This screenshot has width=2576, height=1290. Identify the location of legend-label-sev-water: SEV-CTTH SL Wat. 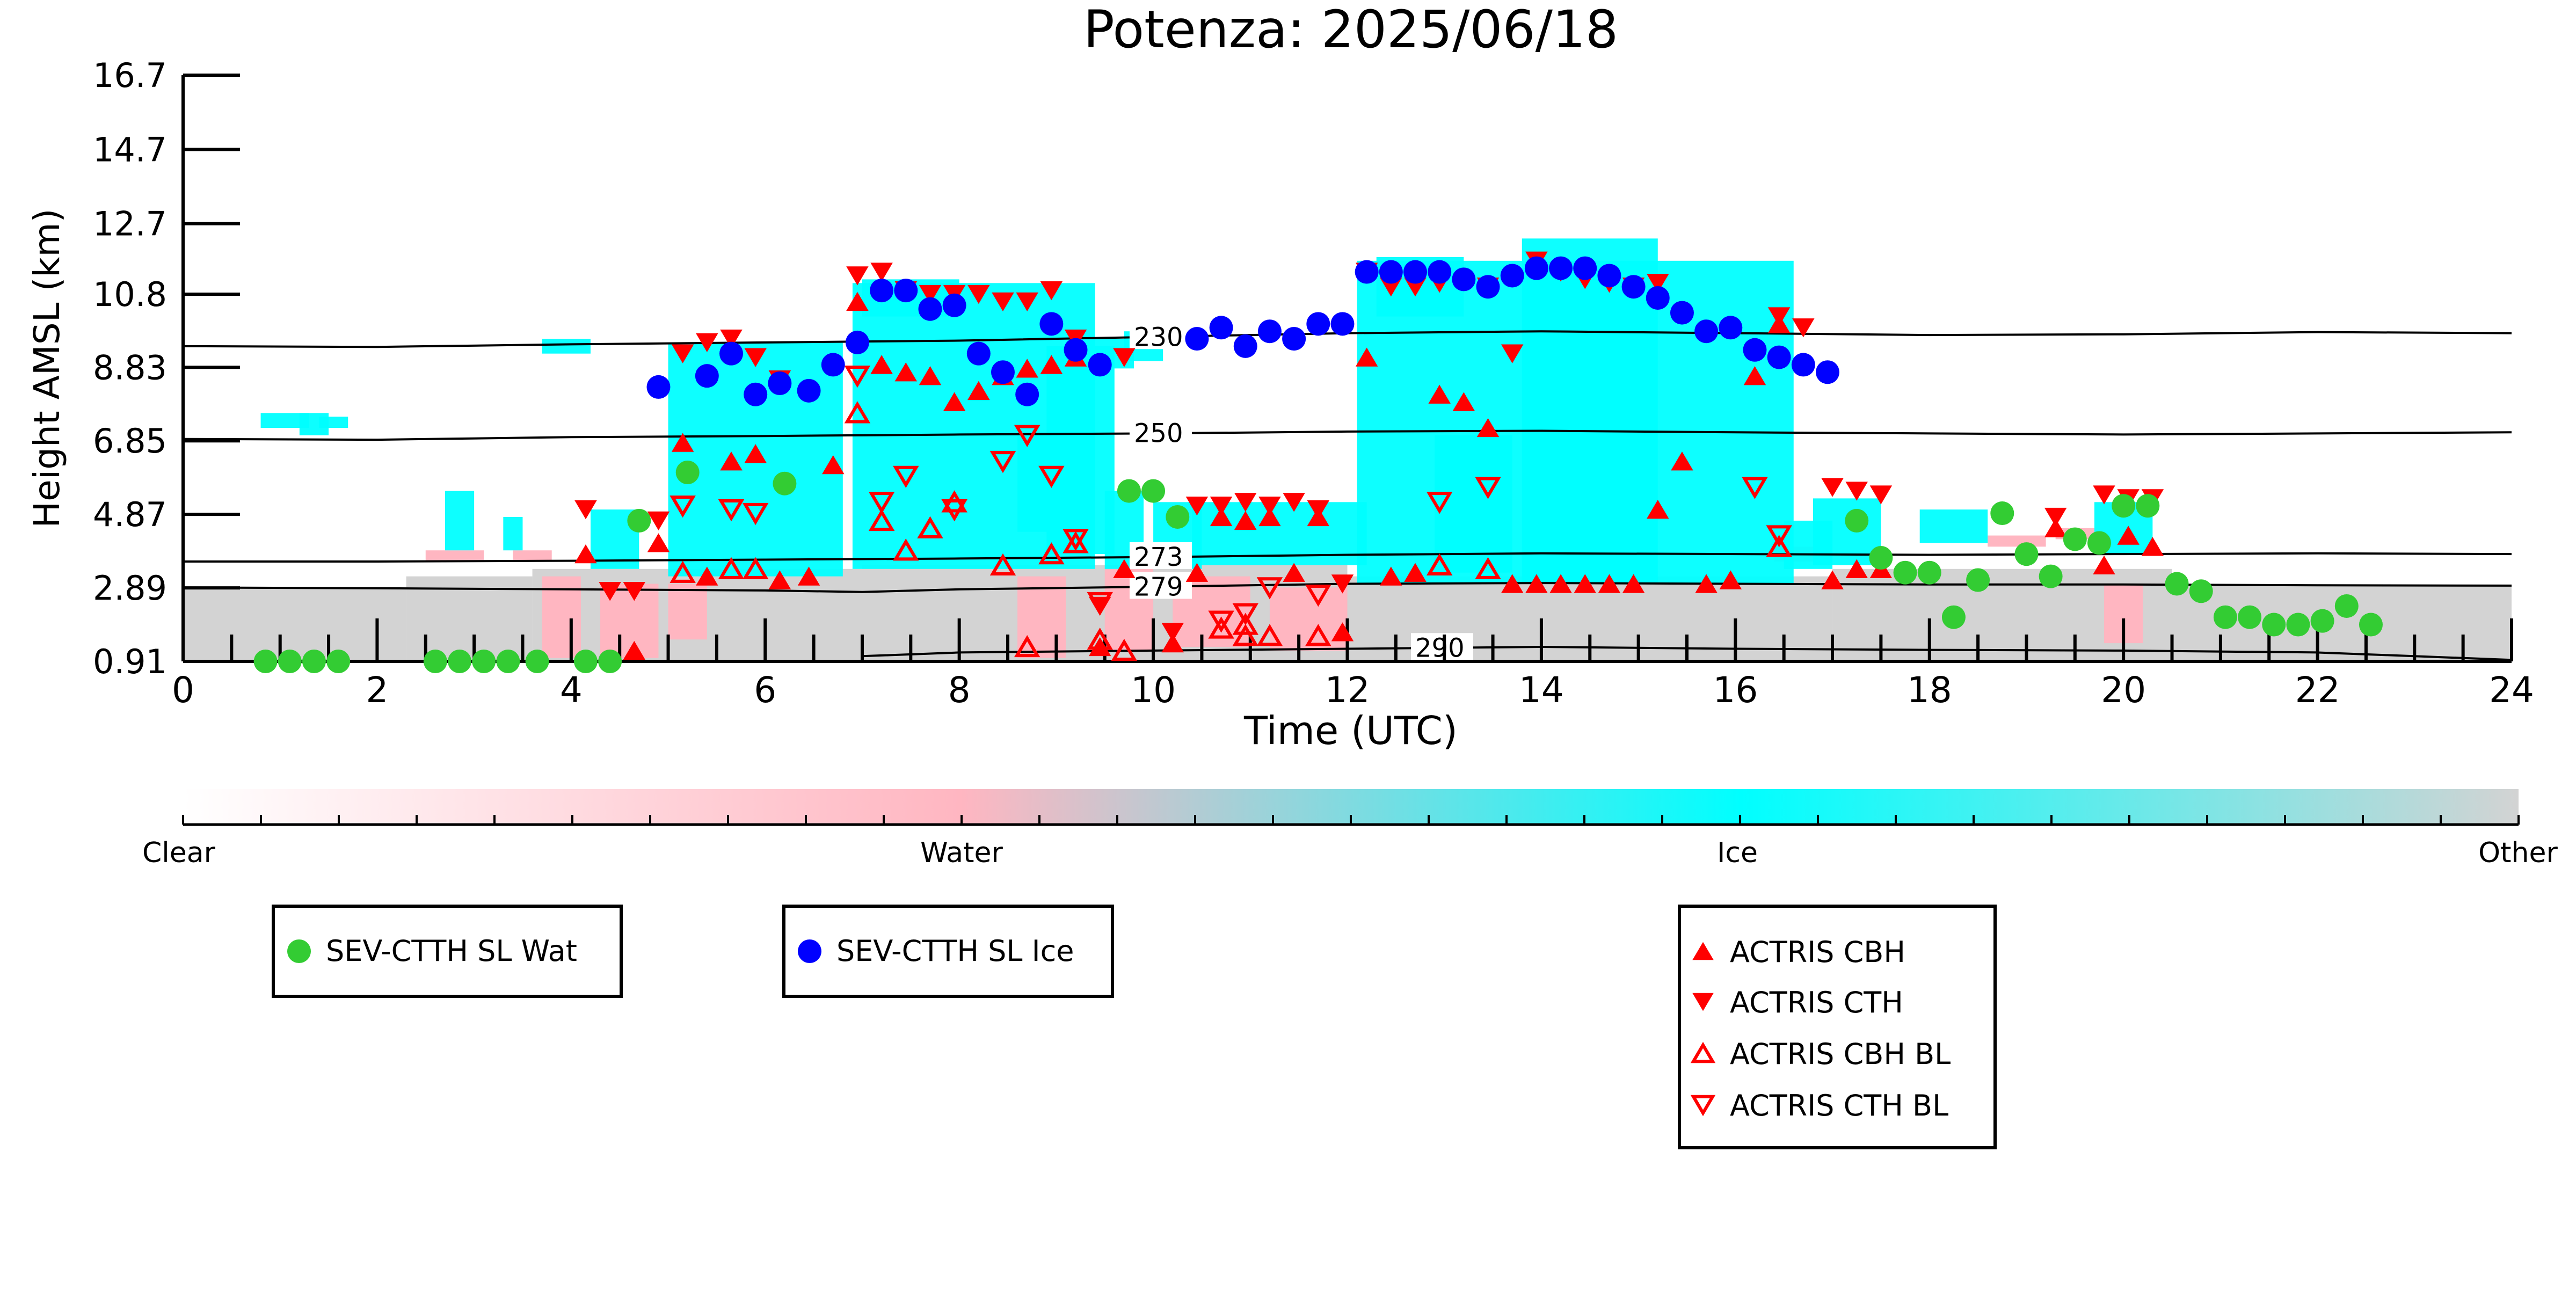
(451, 951).